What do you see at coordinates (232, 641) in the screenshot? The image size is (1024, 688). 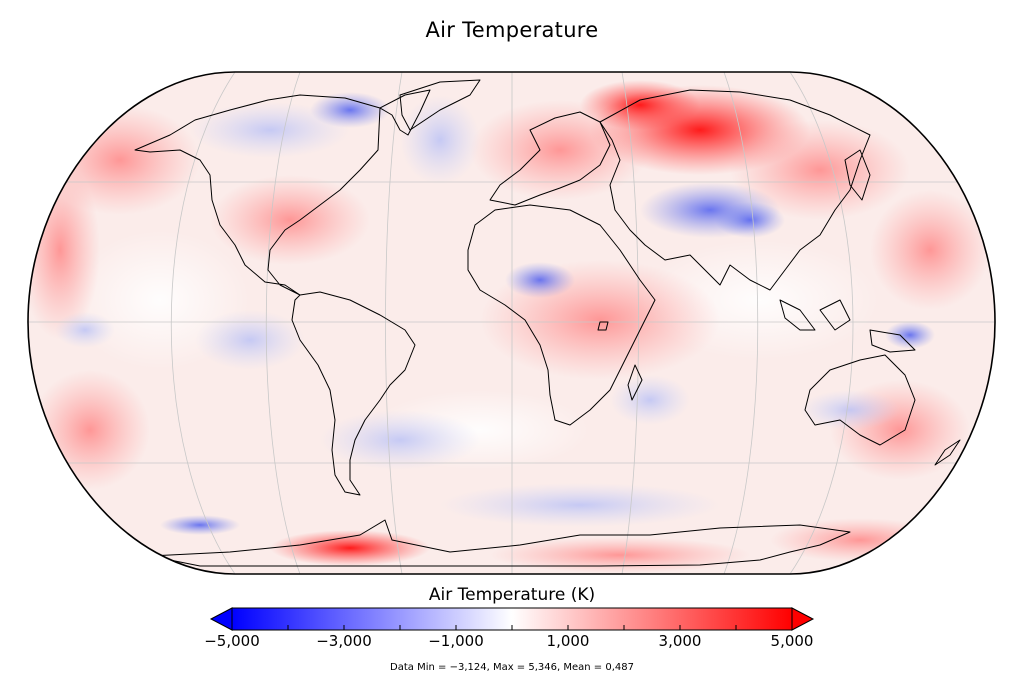 I see `colorbar-tick-label: −5,000` at bounding box center [232, 641].